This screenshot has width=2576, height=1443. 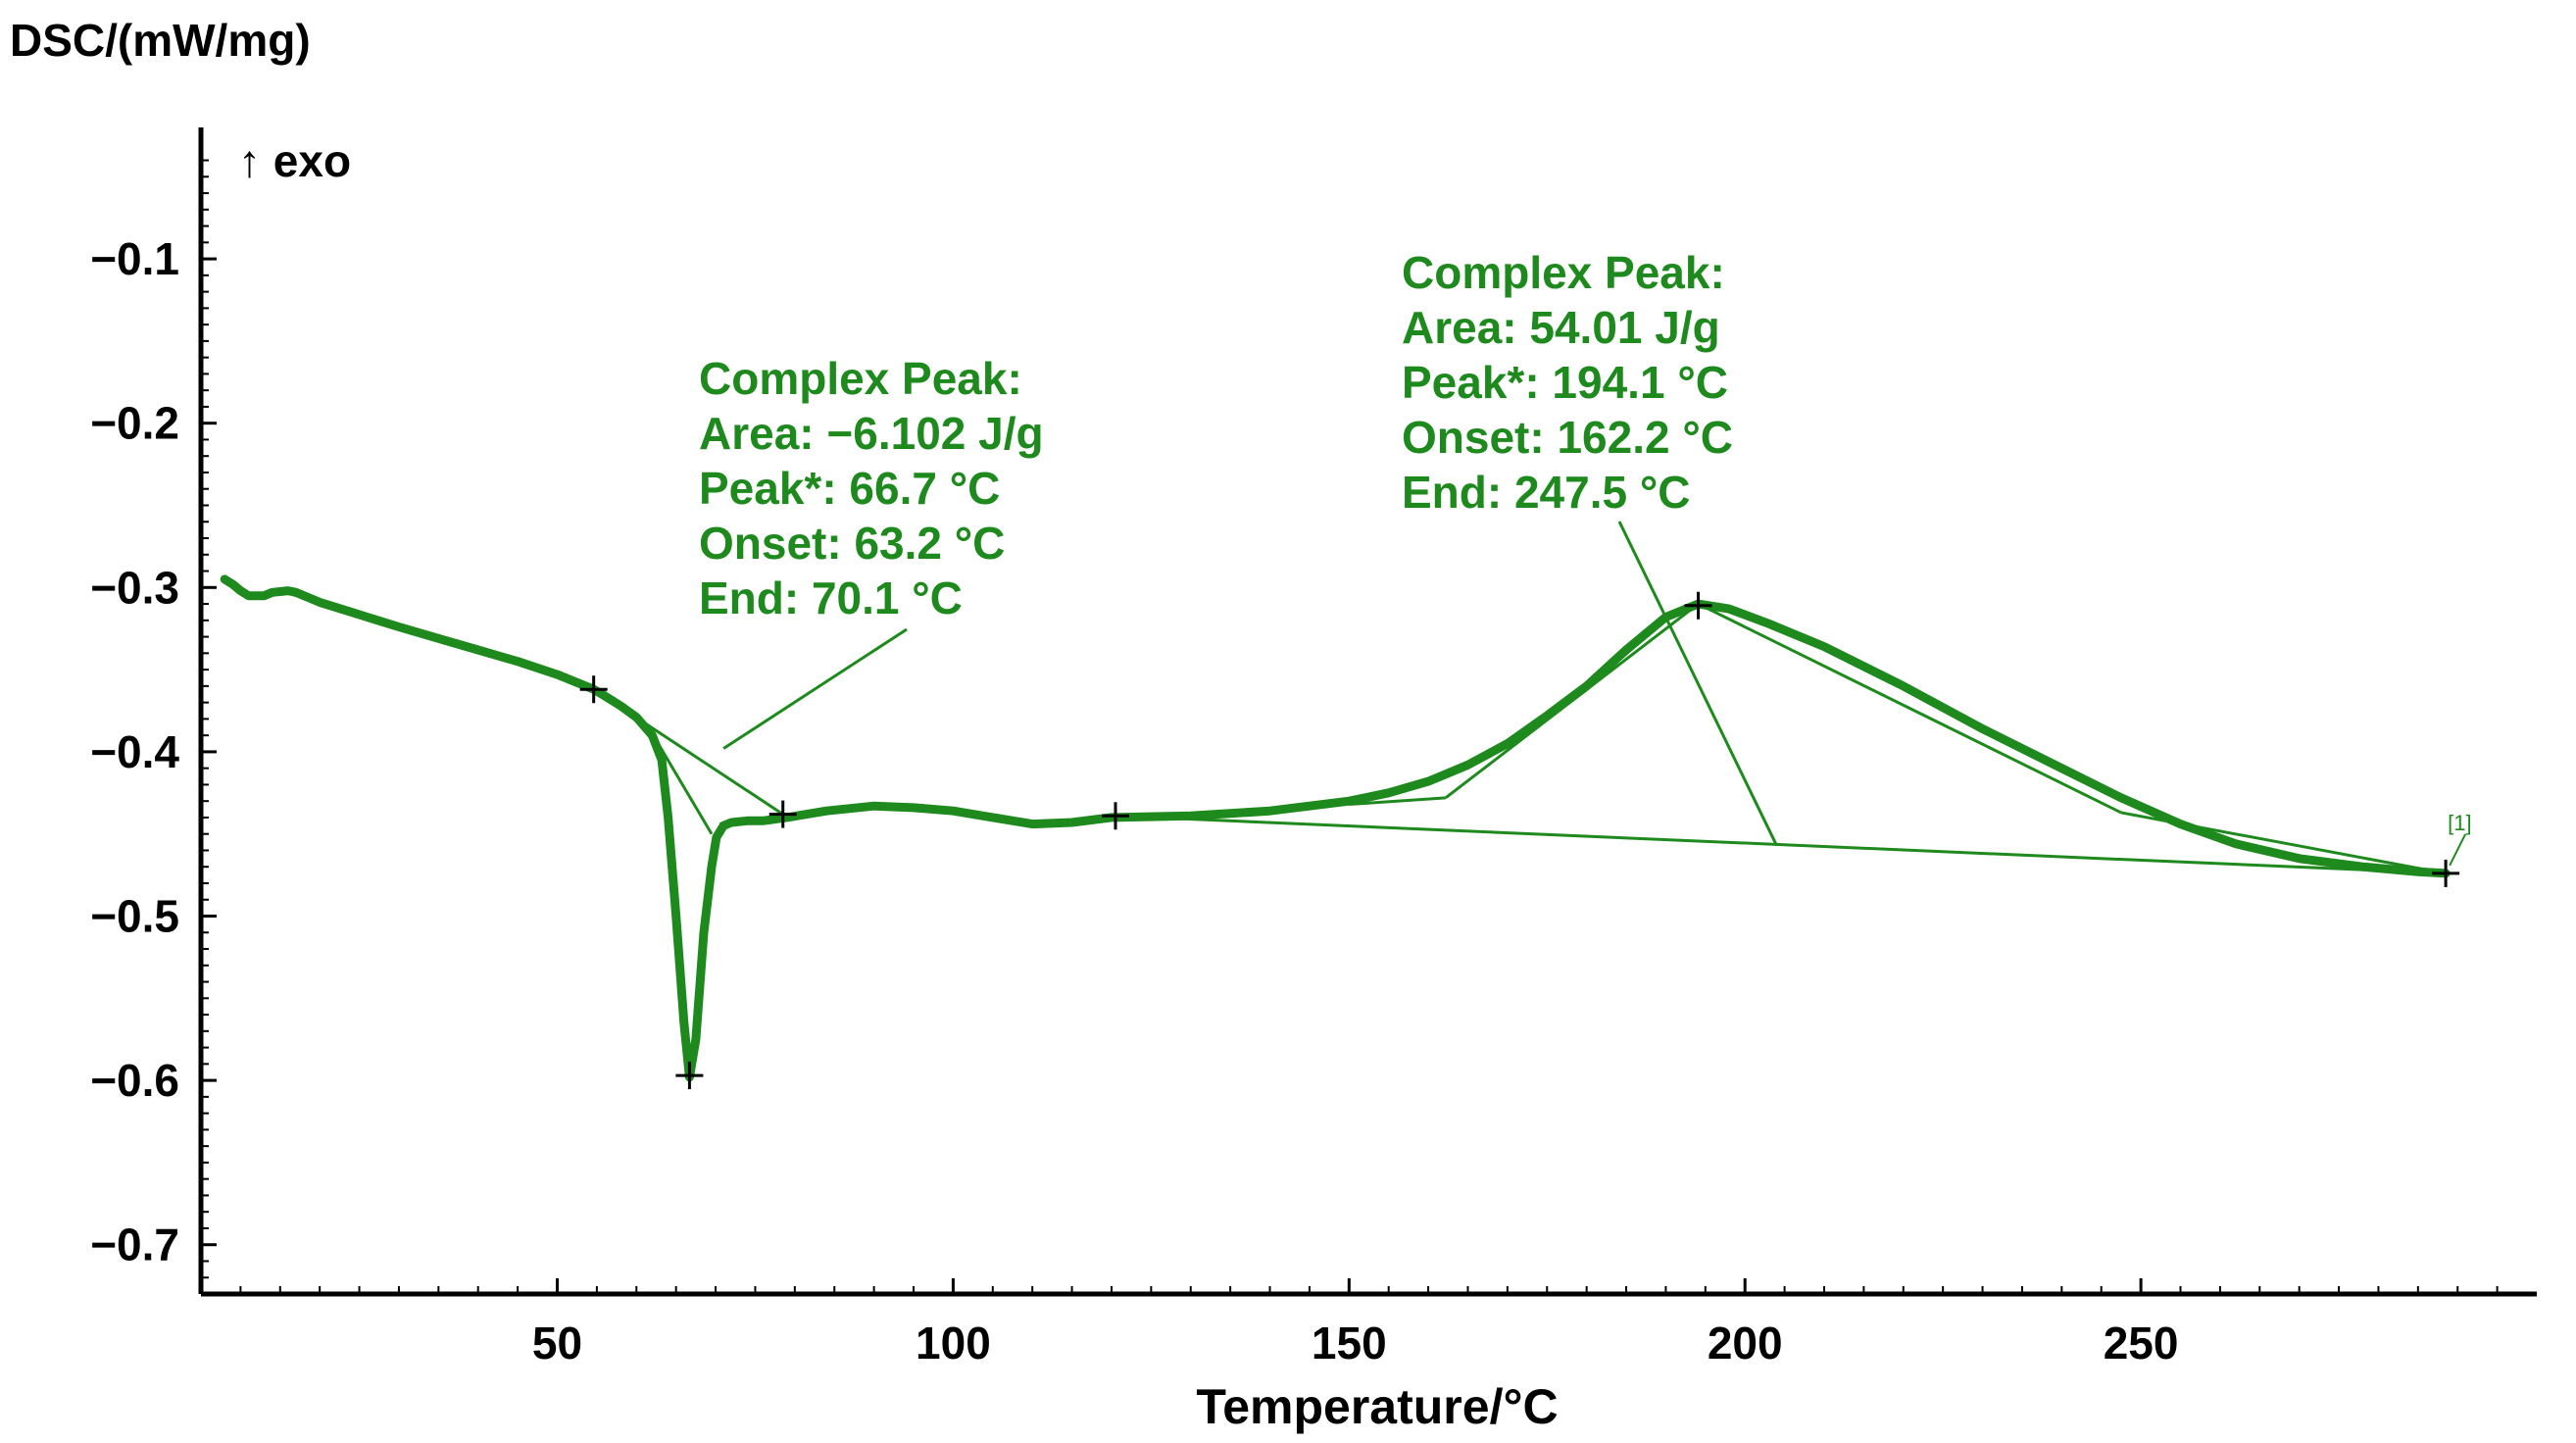 I want to click on y-tick-label: −0.4, so click(x=134, y=751).